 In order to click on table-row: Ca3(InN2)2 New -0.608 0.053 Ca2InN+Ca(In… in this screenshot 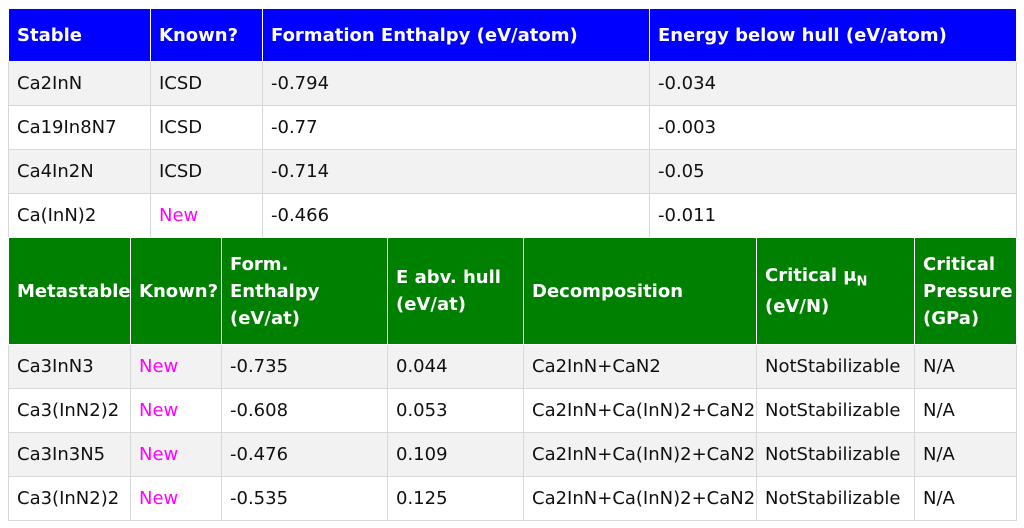, I will do `click(512, 410)`.